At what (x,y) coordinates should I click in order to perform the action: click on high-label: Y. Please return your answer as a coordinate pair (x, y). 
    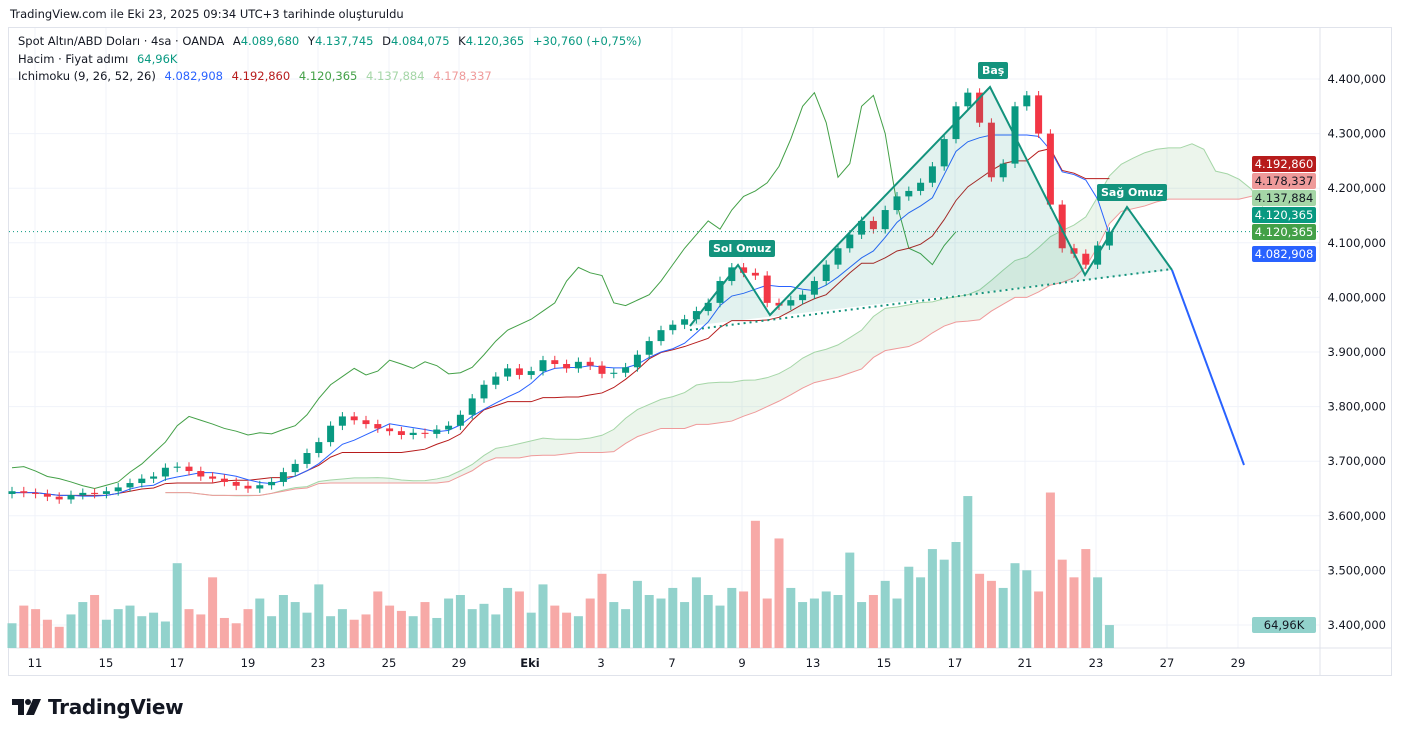
    Looking at the image, I should click on (311, 41).